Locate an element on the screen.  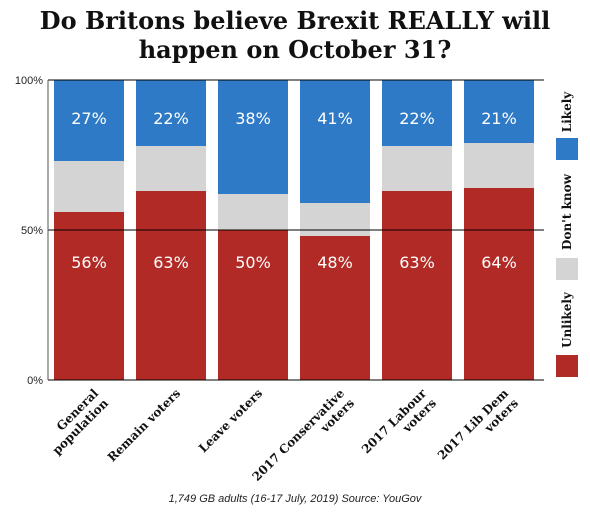
category-label-2: Leave voters is located at coordinates (230, 420).